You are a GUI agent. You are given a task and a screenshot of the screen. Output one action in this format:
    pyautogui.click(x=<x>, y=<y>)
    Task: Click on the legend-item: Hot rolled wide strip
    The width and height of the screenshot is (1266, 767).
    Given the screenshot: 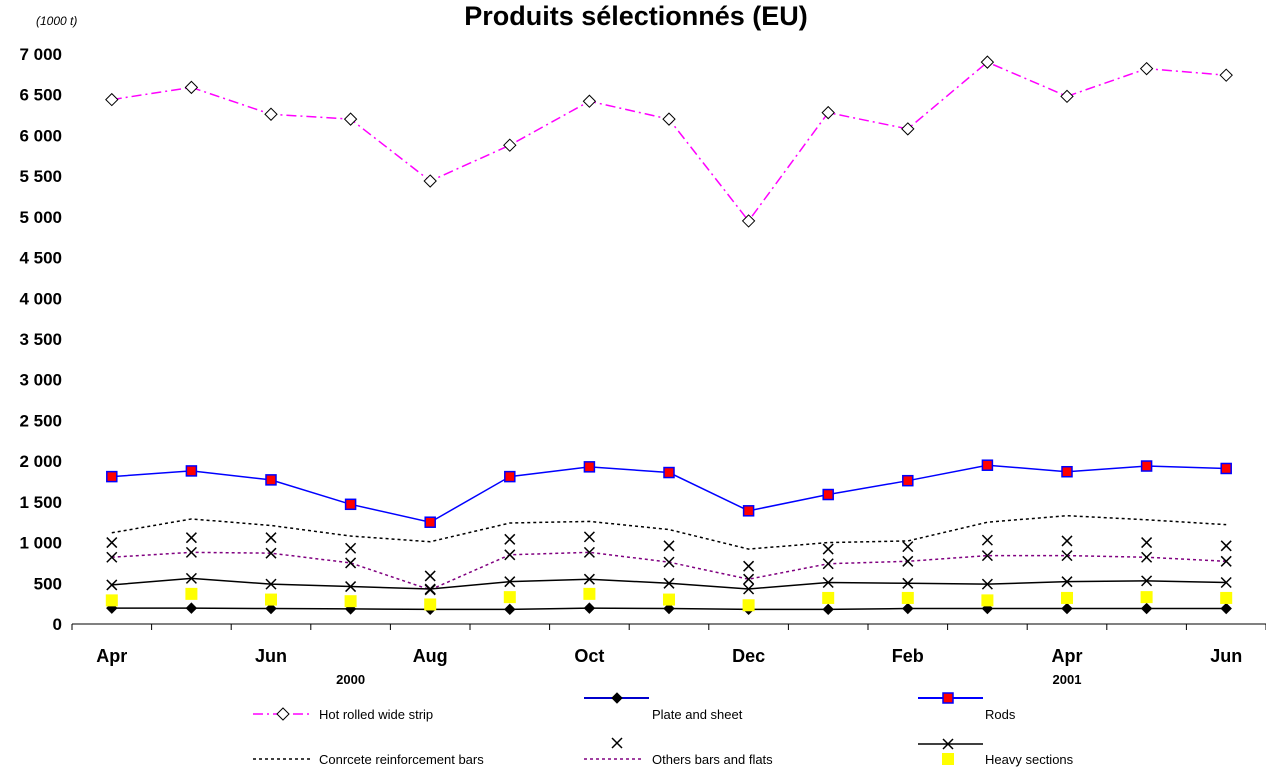 What is the action you would take?
    pyautogui.click(x=343, y=714)
    